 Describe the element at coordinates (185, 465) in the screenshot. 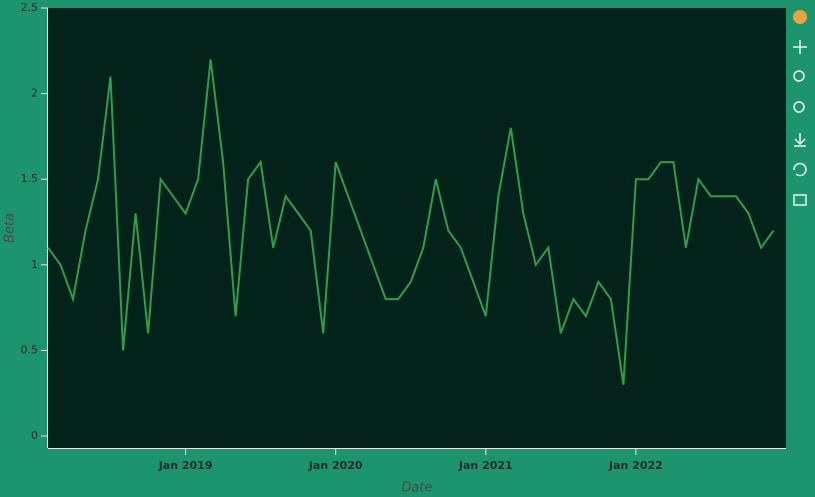

I see `x-tick-label: Jan 2019` at that location.